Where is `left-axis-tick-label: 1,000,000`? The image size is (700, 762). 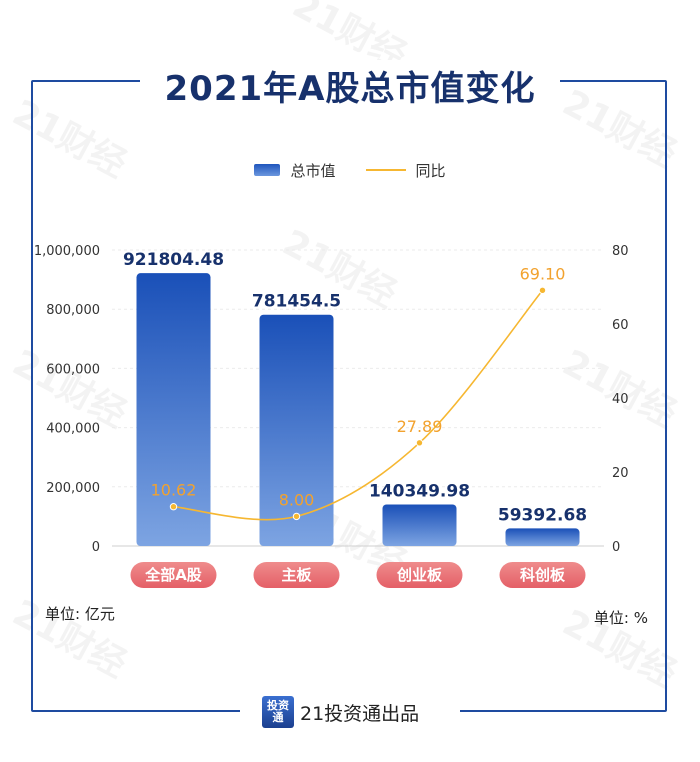 left-axis-tick-label: 1,000,000 is located at coordinates (67, 251).